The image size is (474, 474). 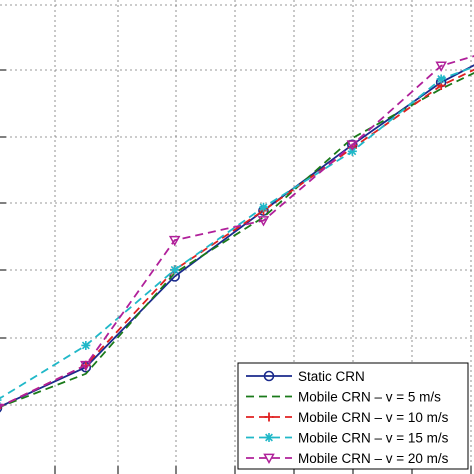 I want to click on legend-label-3: Mobile CRN – v = 10 m/s, so click(x=373, y=417).